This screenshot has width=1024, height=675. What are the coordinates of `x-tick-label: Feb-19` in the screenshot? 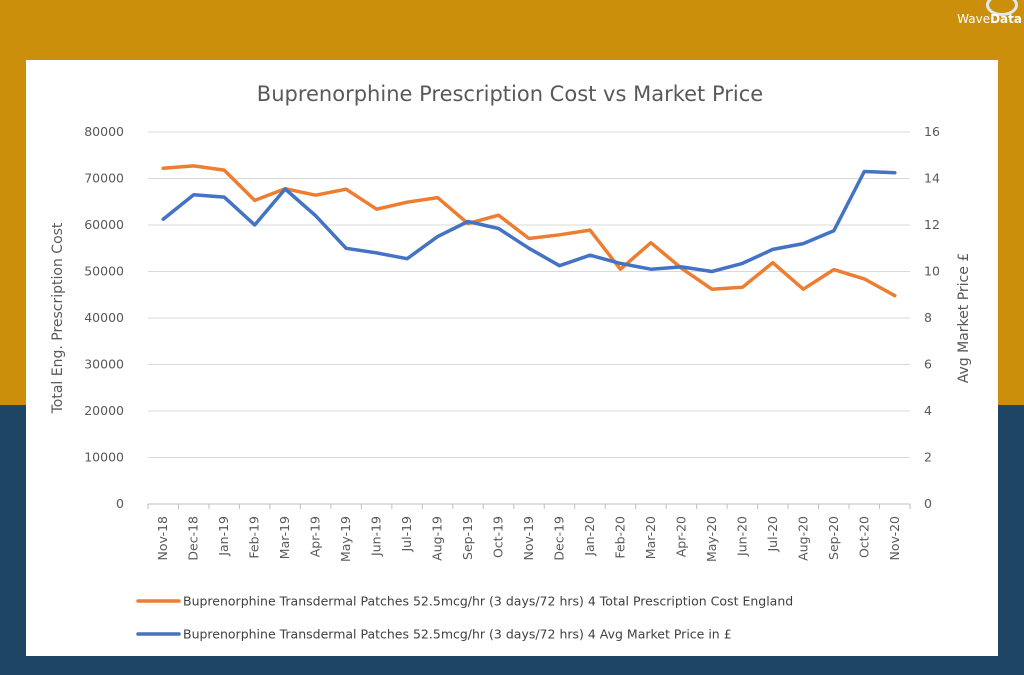 It's located at (254, 537).